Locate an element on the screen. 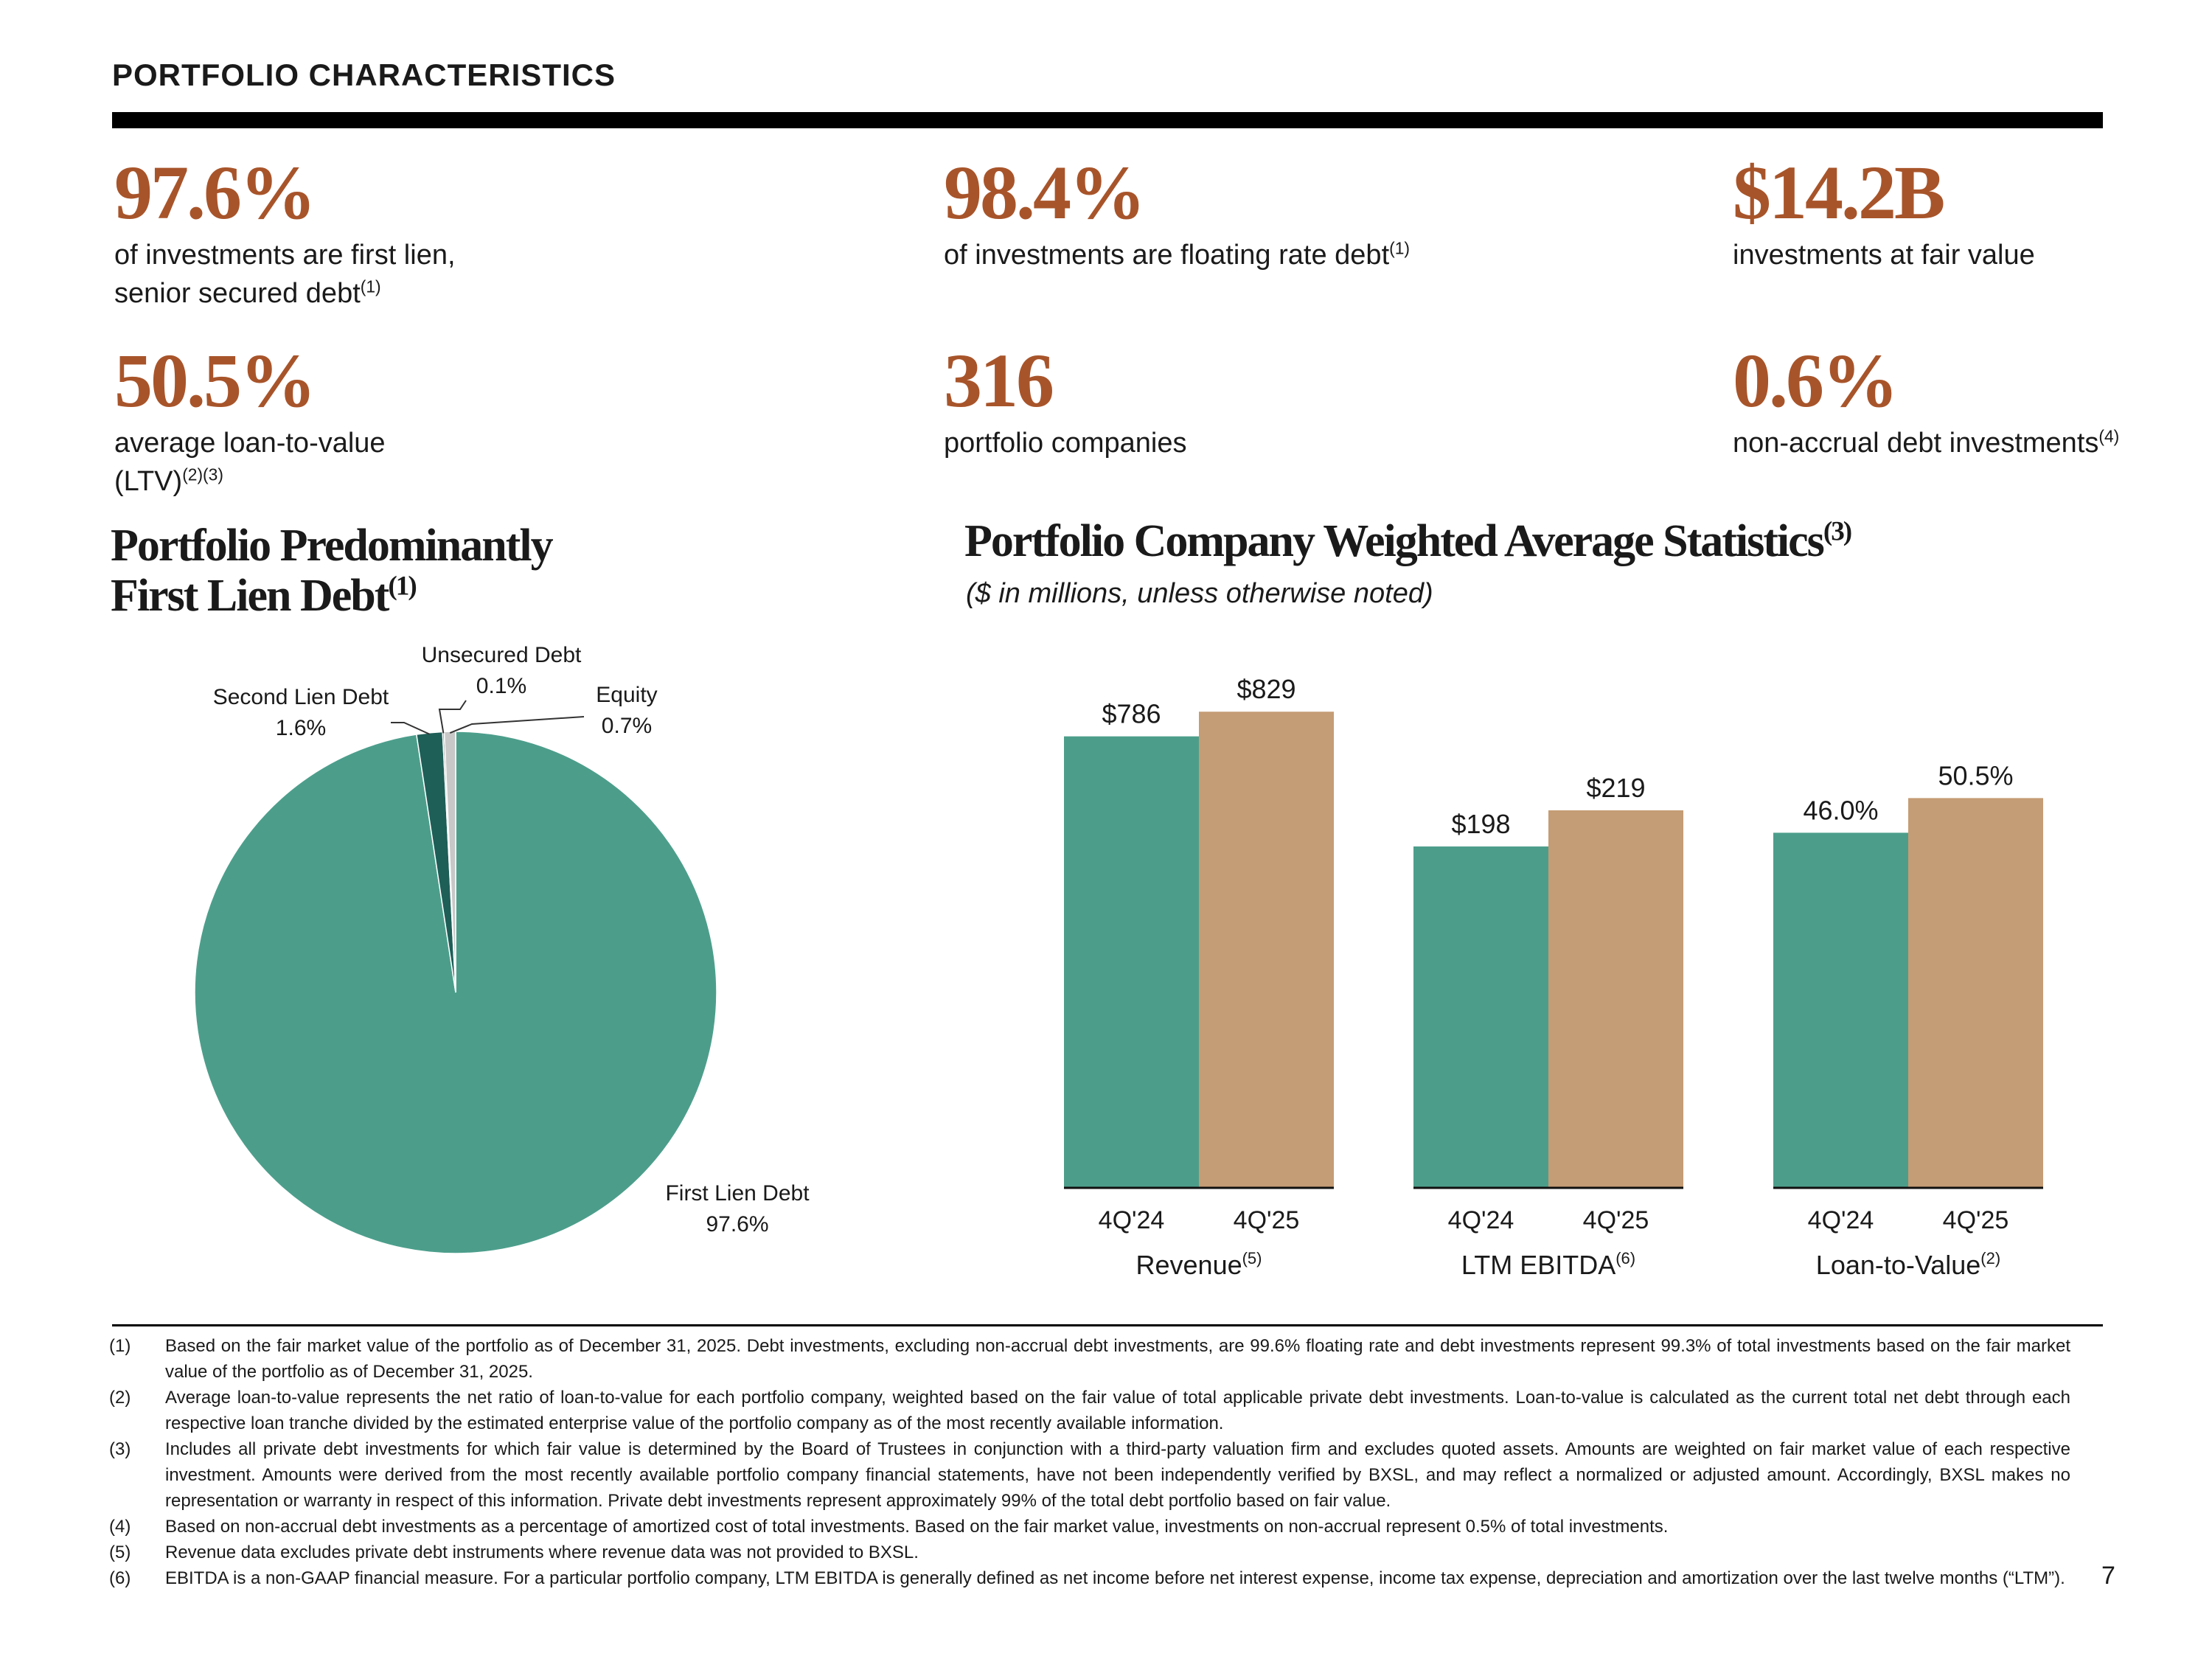 This screenshot has height=1659, width=2212. page-title: PORTFOLIO CHARACTERISTICS is located at coordinates (364, 75).